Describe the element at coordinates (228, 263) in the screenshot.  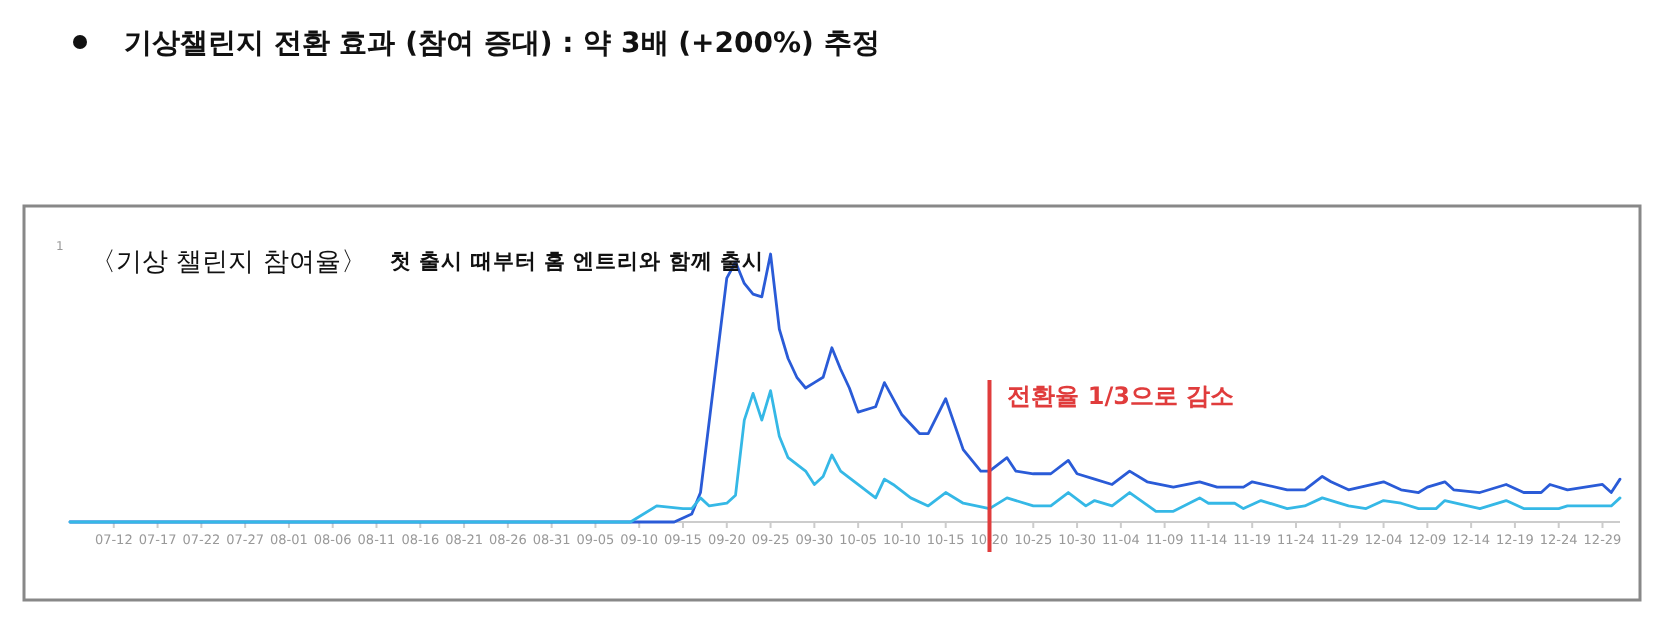
I see `chart-subtitle: 〈기상 챌린지 참여율〉` at that location.